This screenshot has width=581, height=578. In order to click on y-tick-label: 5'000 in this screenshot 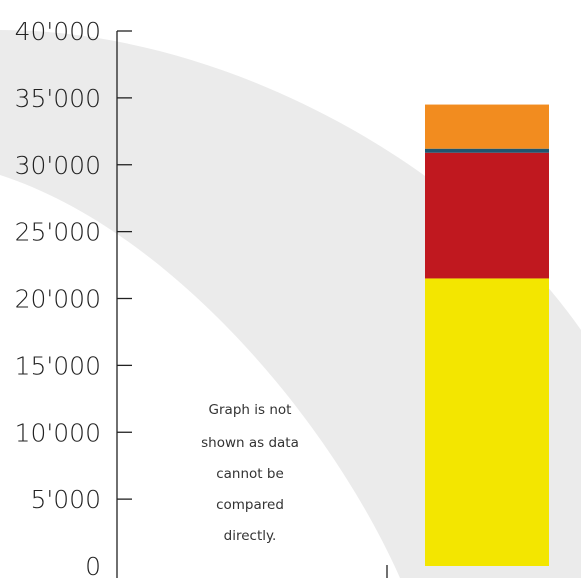, I will do `click(66, 499)`.